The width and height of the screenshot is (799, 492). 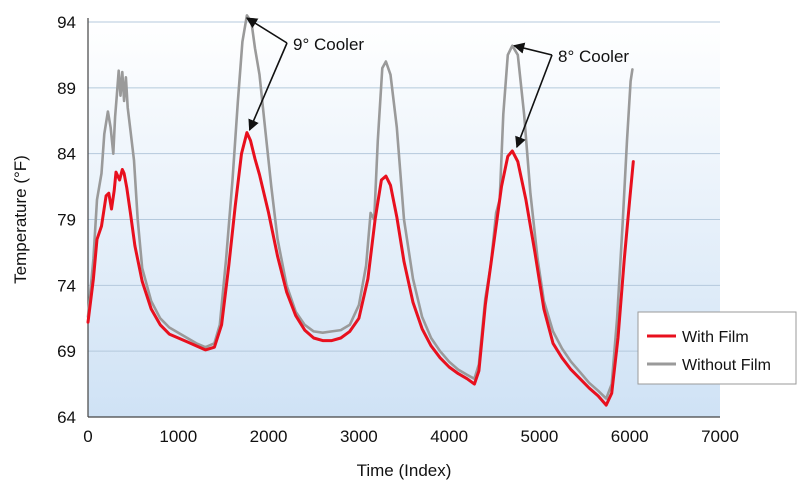 What do you see at coordinates (178, 436) in the screenshot?
I see `x-tick-label: 1000` at bounding box center [178, 436].